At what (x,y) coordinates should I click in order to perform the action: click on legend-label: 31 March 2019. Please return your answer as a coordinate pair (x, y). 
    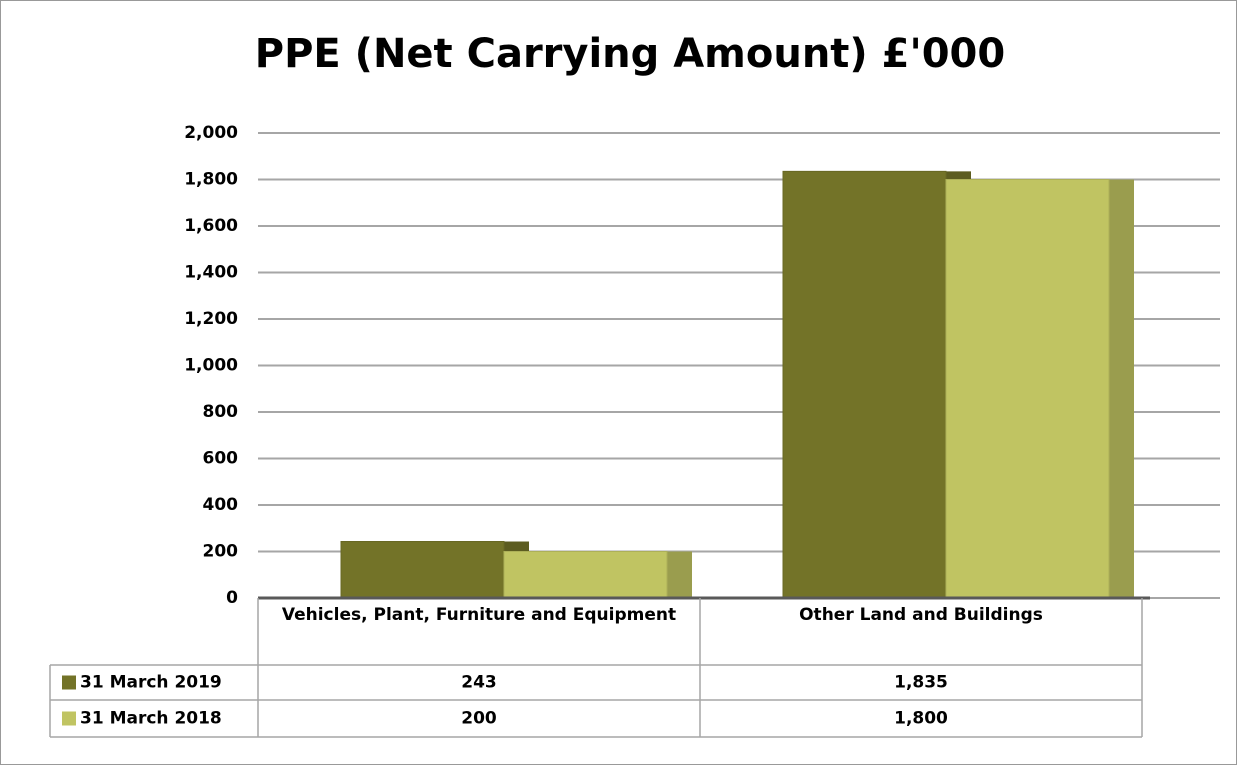
    Looking at the image, I should click on (151, 683).